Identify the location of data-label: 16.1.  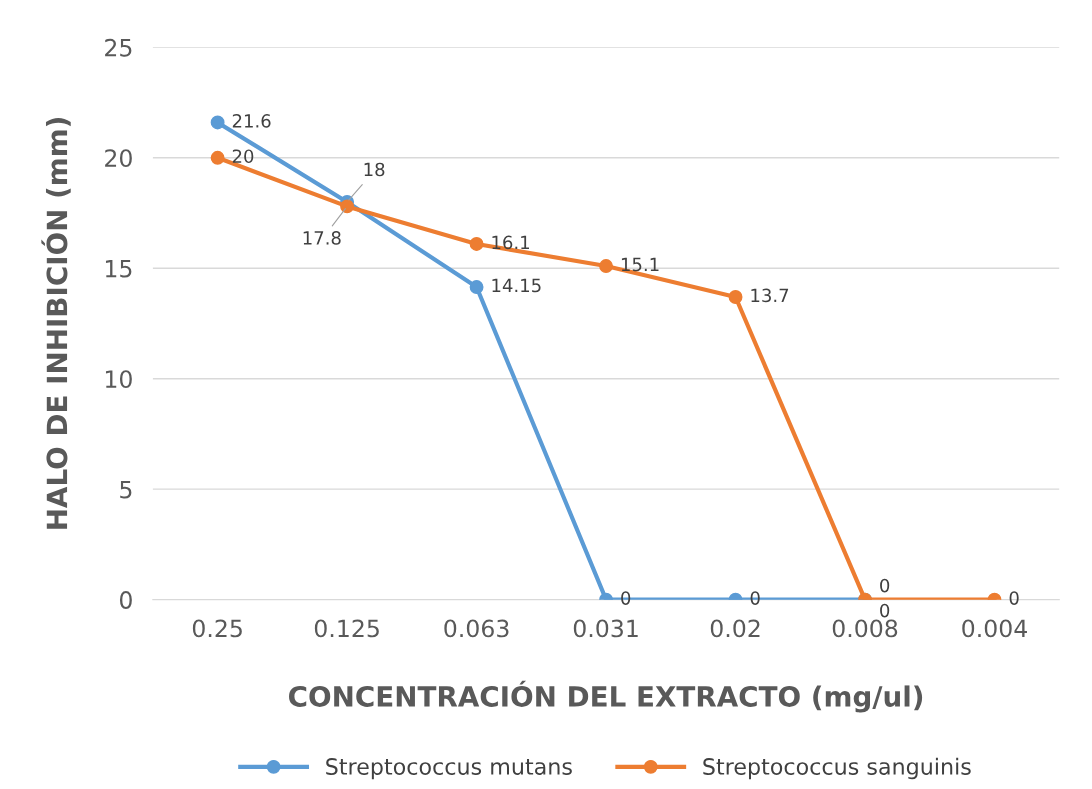
(510, 242).